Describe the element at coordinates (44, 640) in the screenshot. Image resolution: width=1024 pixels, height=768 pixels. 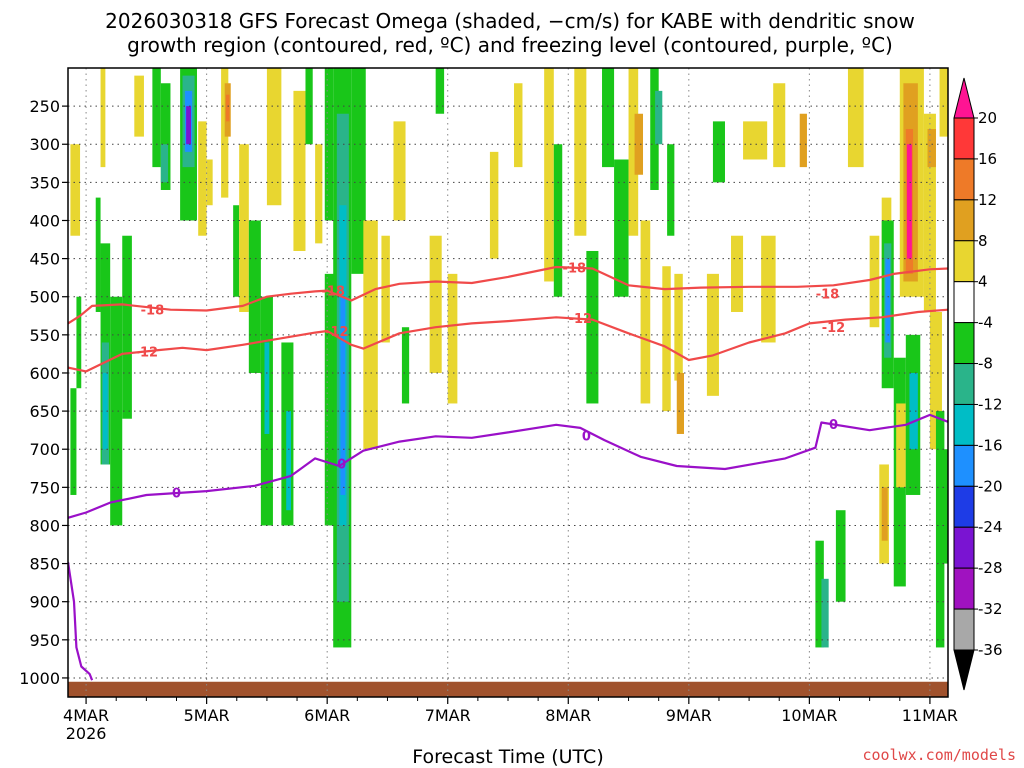
I see `y-tick-label: 950` at that location.